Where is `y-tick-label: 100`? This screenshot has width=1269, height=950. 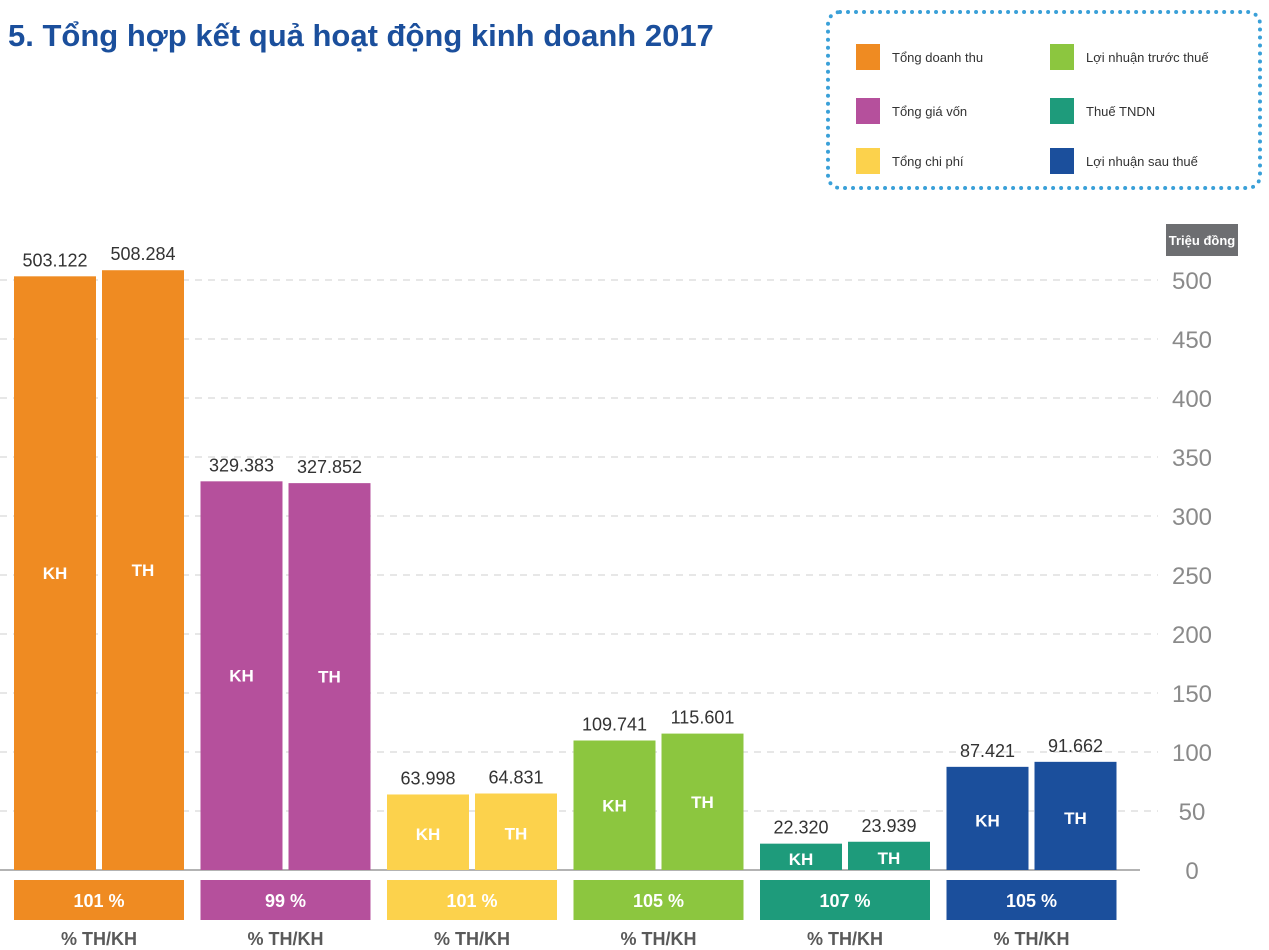 y-tick-label: 100 is located at coordinates (1192, 753).